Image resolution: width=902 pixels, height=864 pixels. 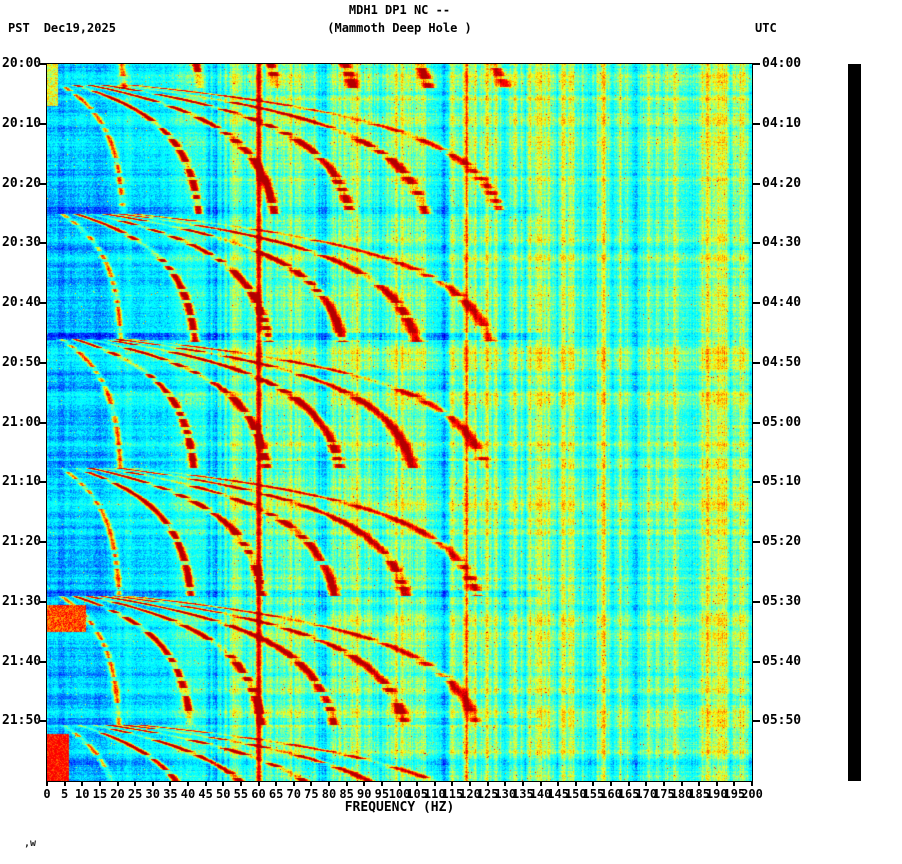 I want to click on y-tick-label-pst: 20:20, so click(x=22, y=183).